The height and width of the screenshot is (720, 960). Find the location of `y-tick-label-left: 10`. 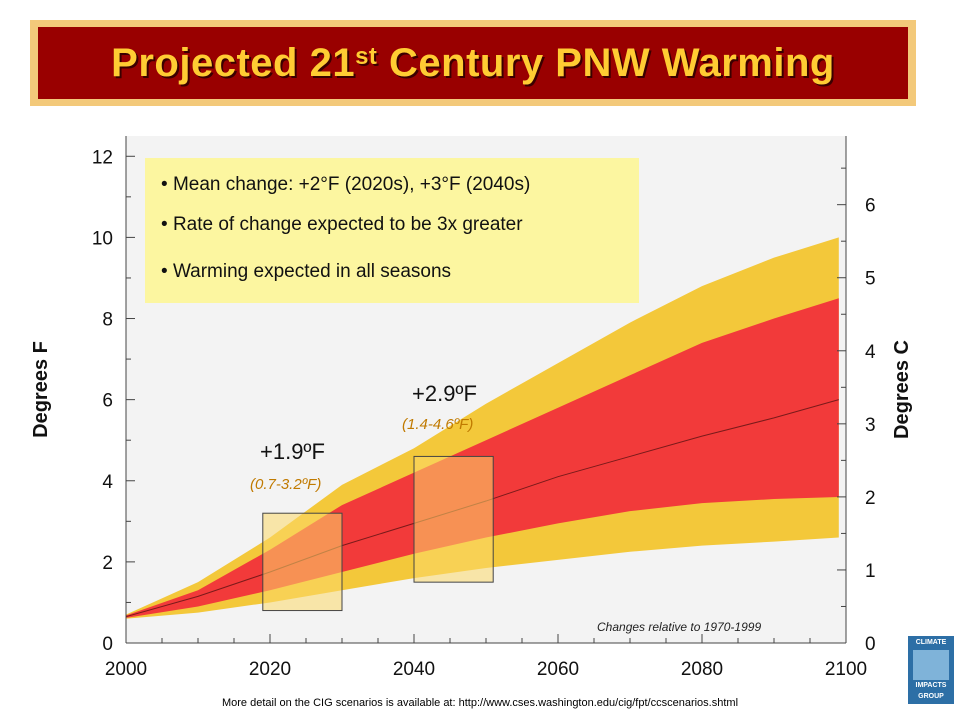

y-tick-label-left: 10 is located at coordinates (102, 238).